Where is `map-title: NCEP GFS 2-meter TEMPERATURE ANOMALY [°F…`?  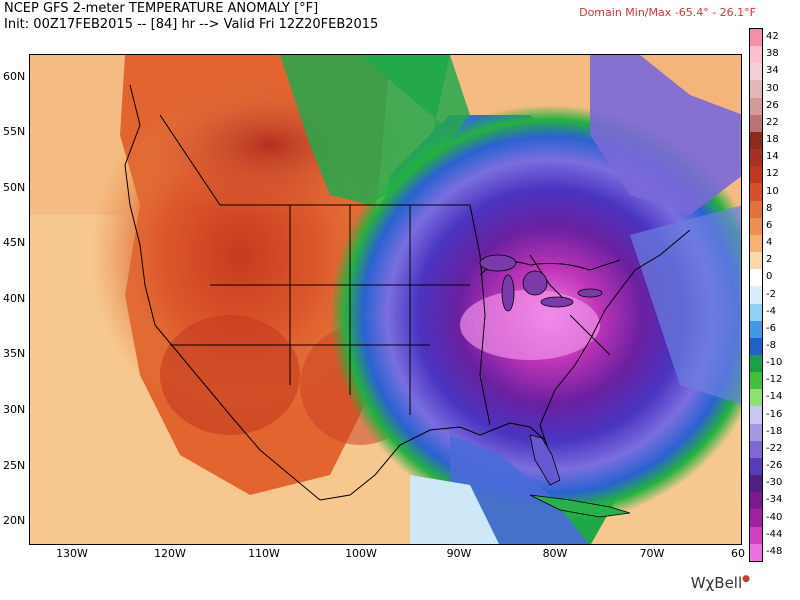 map-title: NCEP GFS 2-meter TEMPERATURE ANOMALY [°F… is located at coordinates (161, 8).